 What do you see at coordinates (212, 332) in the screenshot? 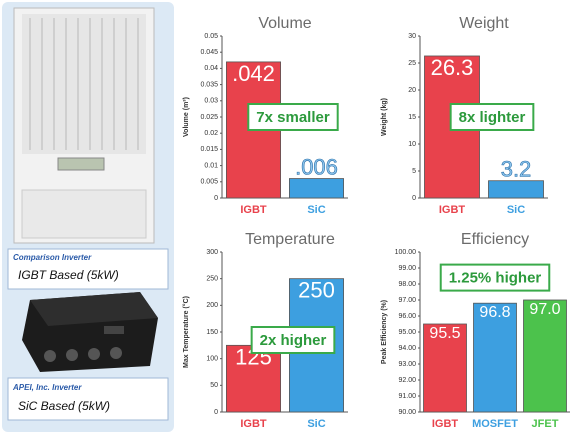
I see `y-tick-label: 150` at bounding box center [212, 332].